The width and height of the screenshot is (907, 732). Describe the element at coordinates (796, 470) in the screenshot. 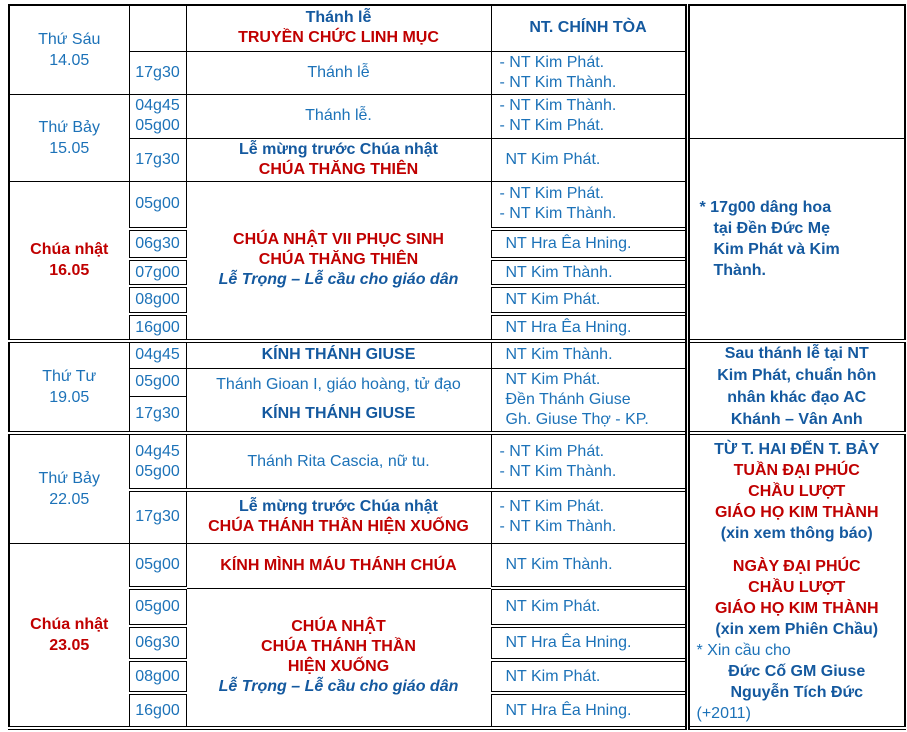

I see `note-line: TUẦN ĐẠI PHÚC` at that location.